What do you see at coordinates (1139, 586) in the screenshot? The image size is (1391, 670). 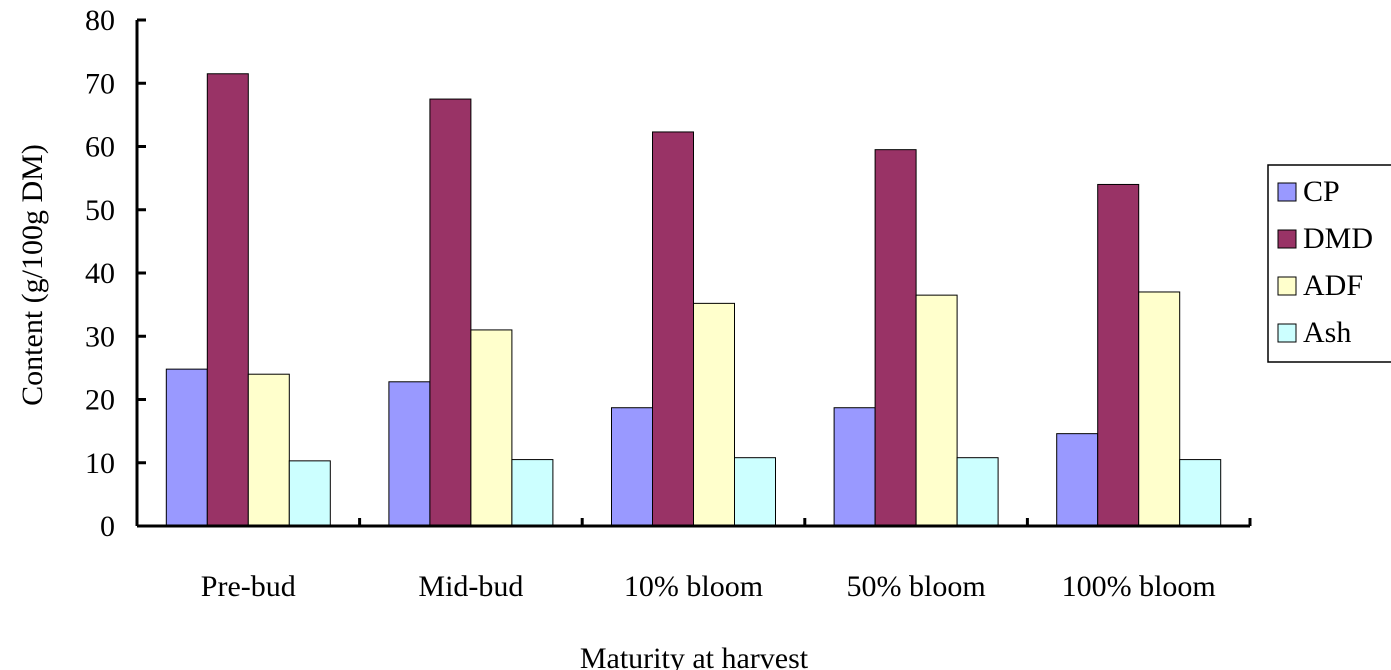 I see `x-category-label-4: 100% bloom` at bounding box center [1139, 586].